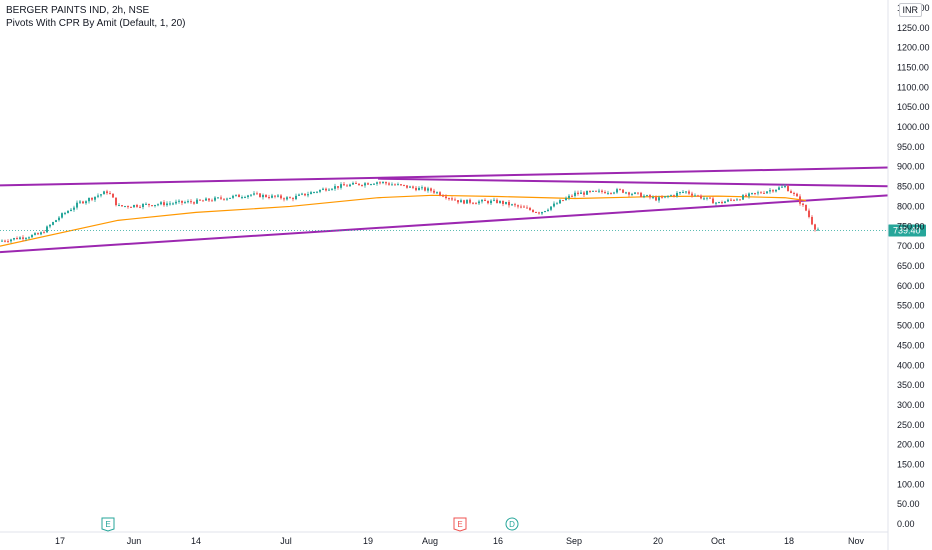  I want to click on y-tick-label: 300.00, so click(911, 405).